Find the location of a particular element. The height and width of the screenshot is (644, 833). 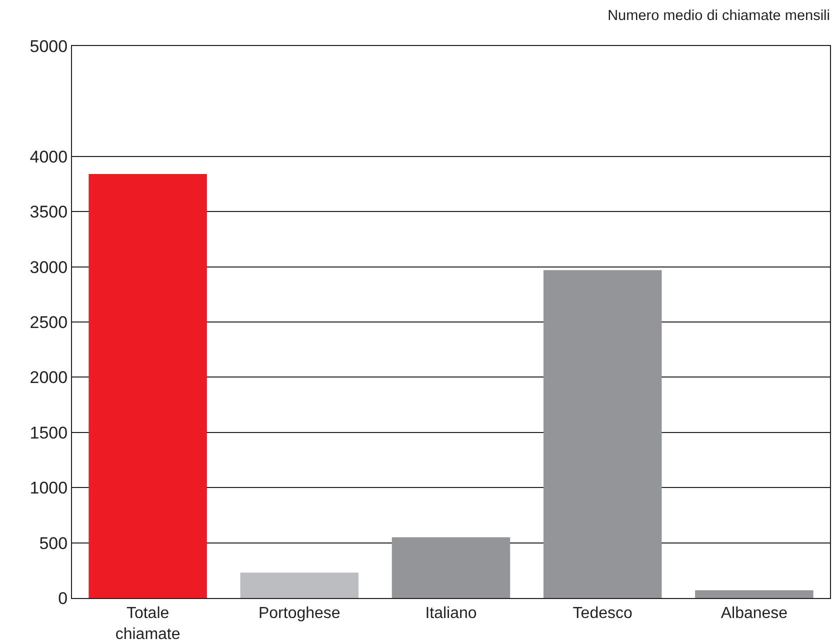

y-tick-label: 4000 is located at coordinates (49, 156).